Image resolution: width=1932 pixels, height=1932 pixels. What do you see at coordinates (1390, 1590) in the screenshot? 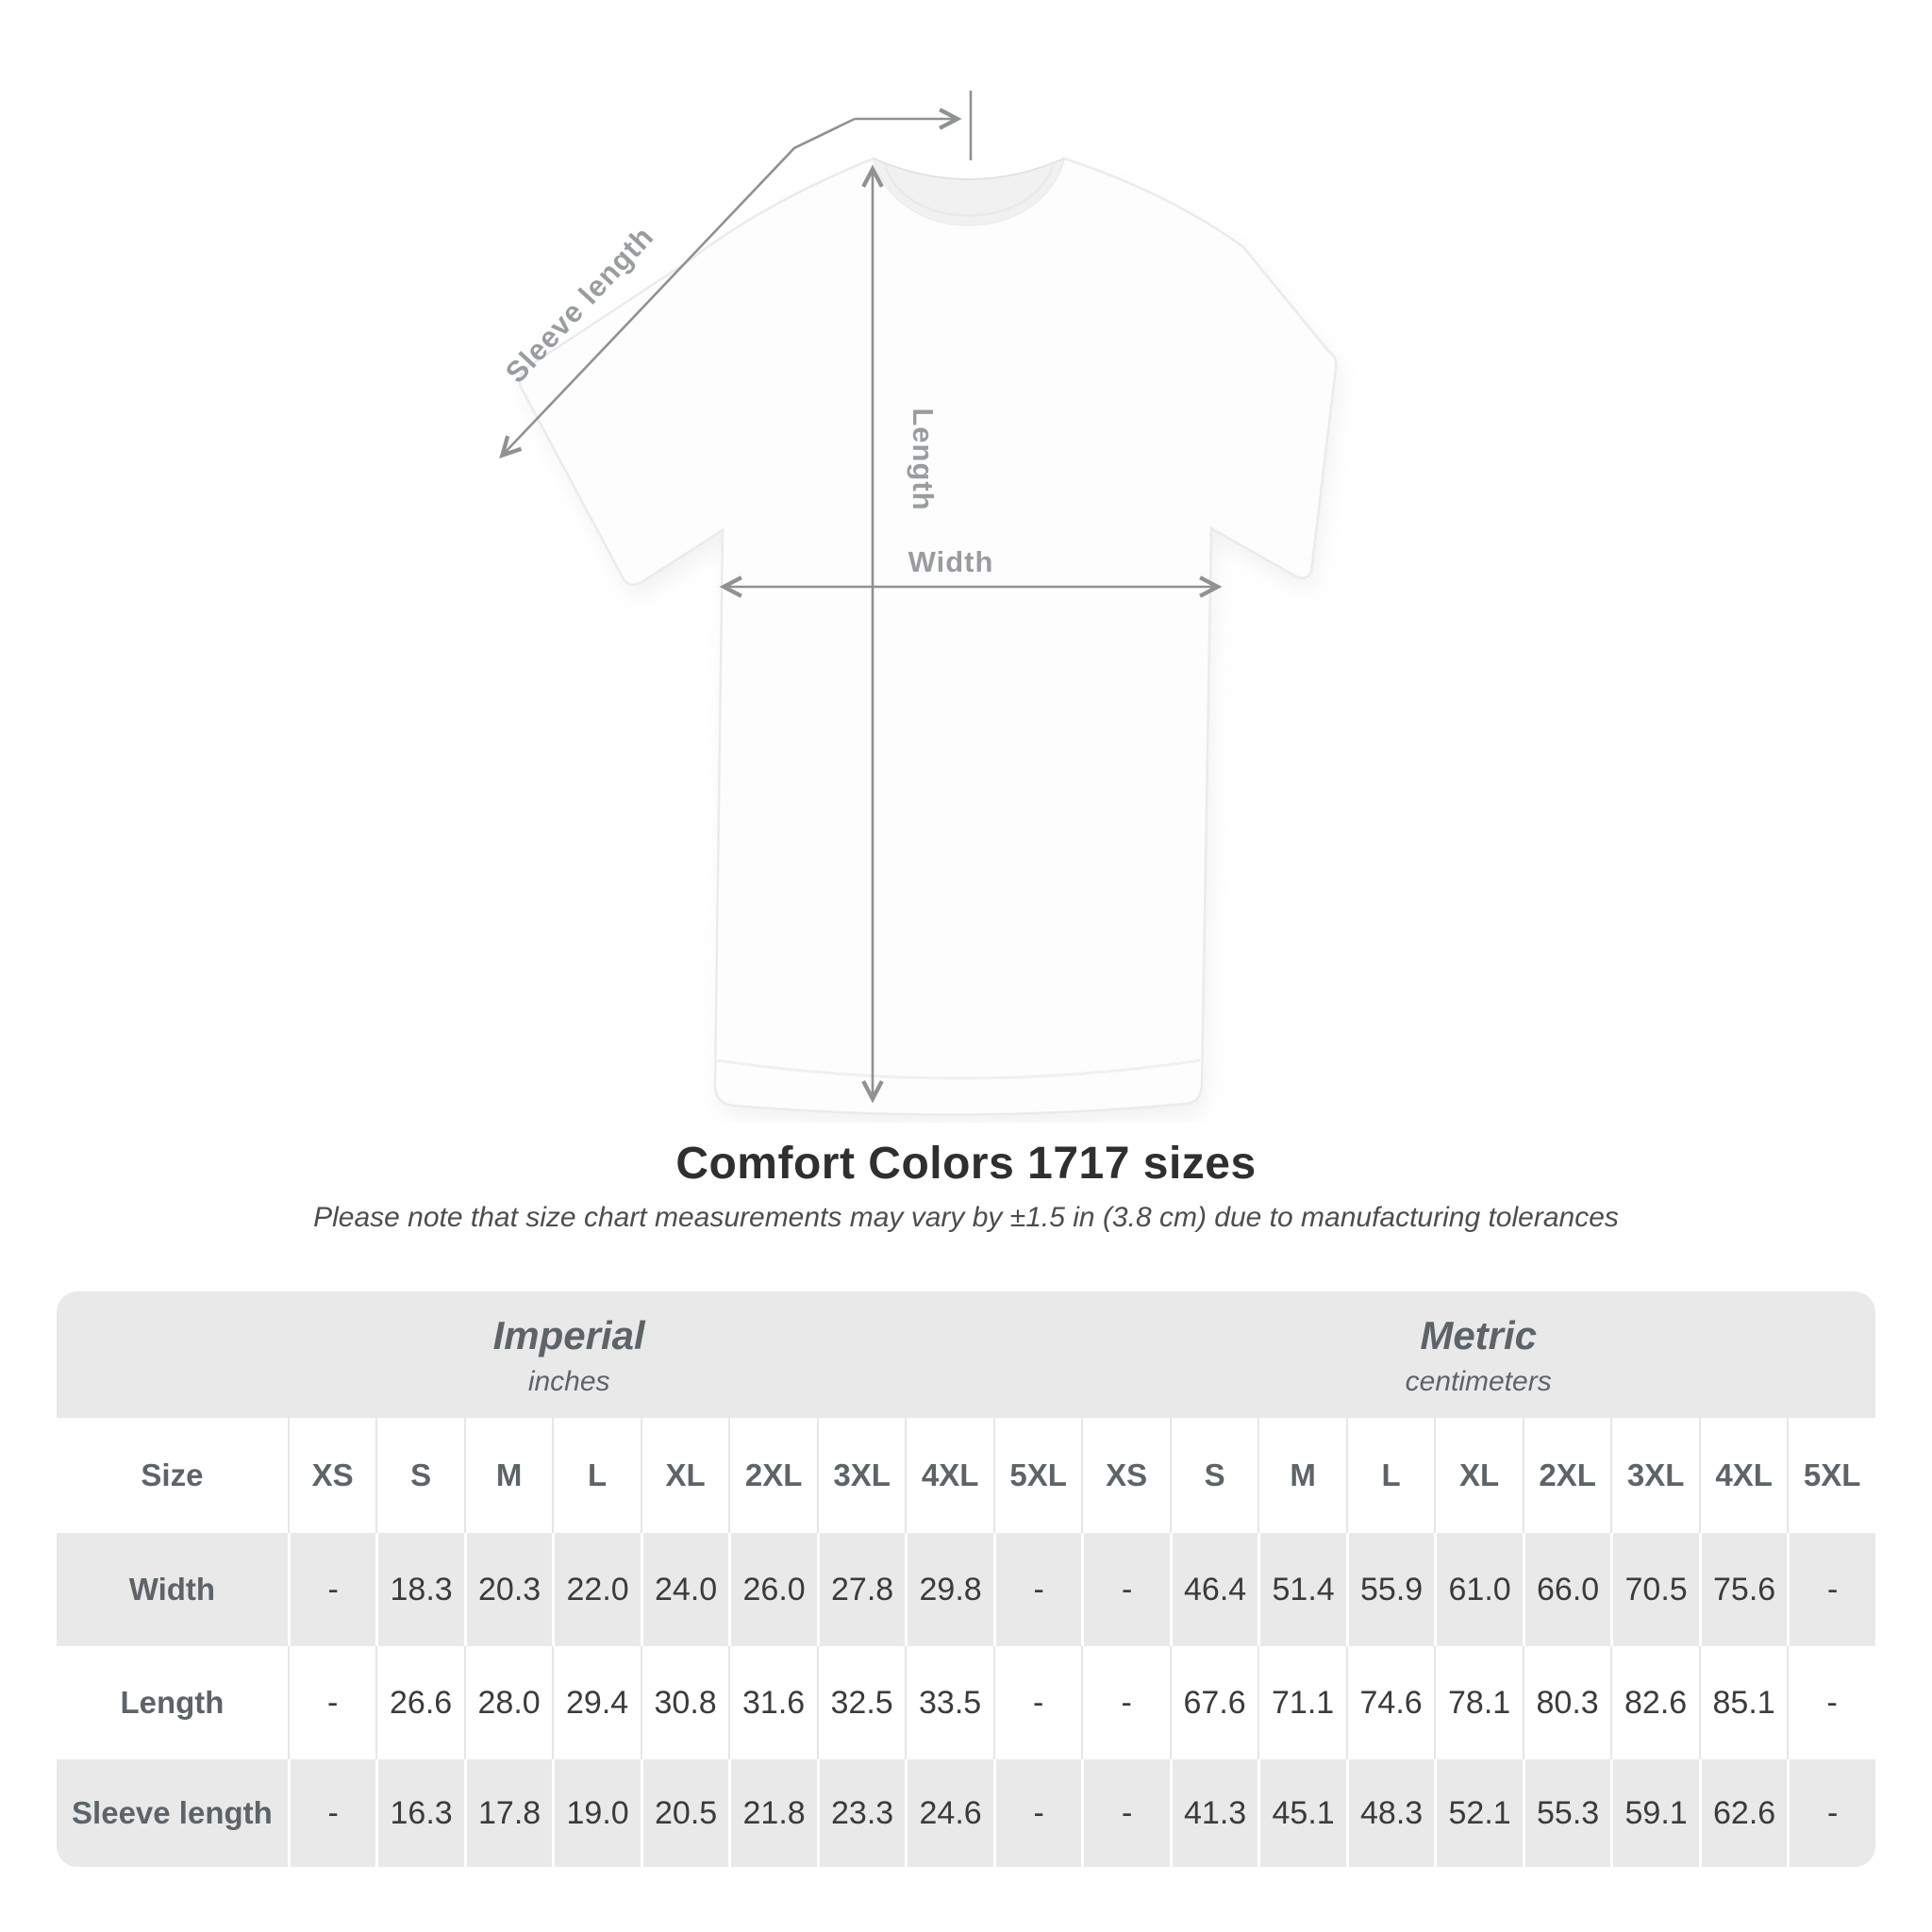
I see `measurement-value: 55.9` at bounding box center [1390, 1590].